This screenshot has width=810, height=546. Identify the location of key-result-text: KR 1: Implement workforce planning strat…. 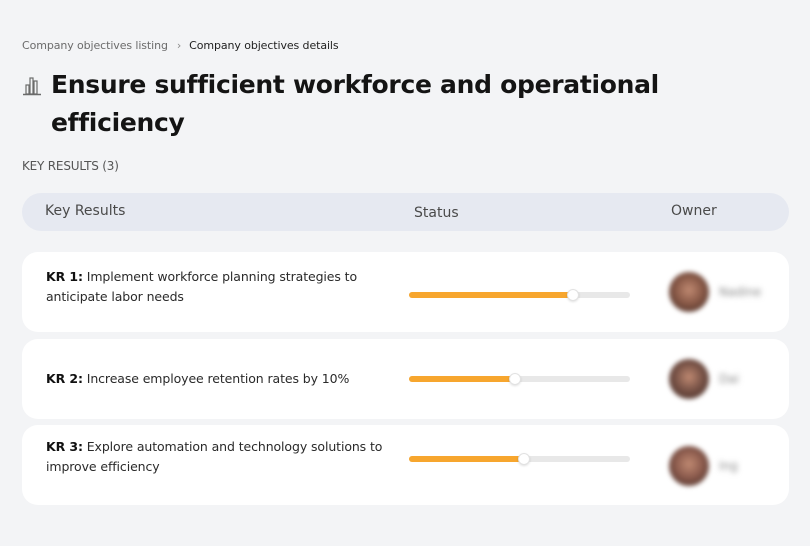
(216, 287).